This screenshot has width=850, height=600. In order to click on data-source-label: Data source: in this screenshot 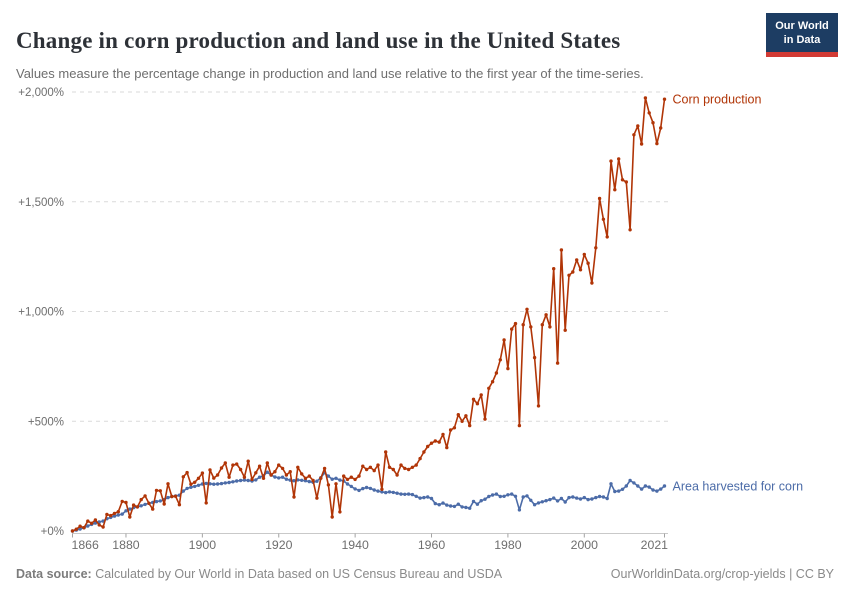, I will do `click(54, 574)`.